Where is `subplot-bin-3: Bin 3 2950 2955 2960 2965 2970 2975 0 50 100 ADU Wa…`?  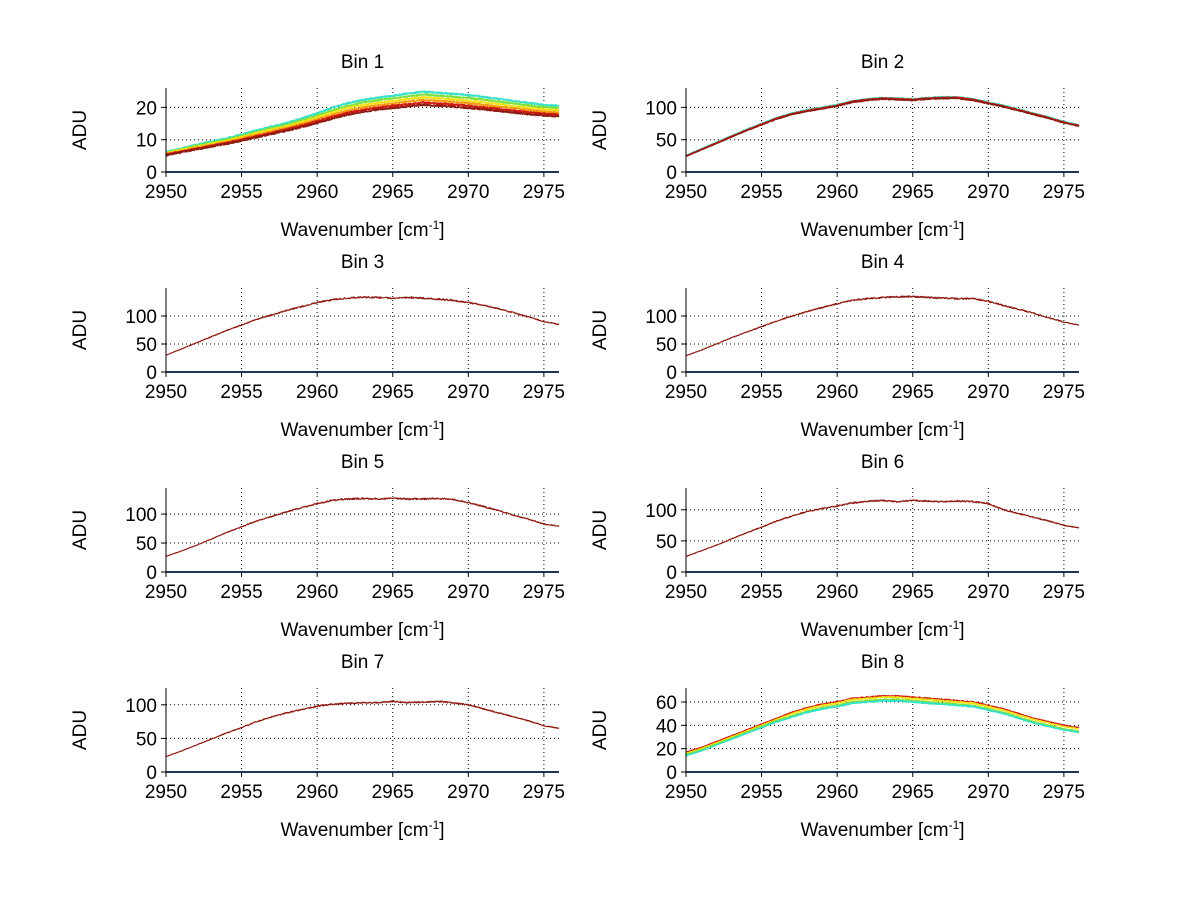
subplot-bin-3: Bin 3 2950 2955 2960 2965 2970 2975 0 50 100 ADU Wa… is located at coordinates (316, 344).